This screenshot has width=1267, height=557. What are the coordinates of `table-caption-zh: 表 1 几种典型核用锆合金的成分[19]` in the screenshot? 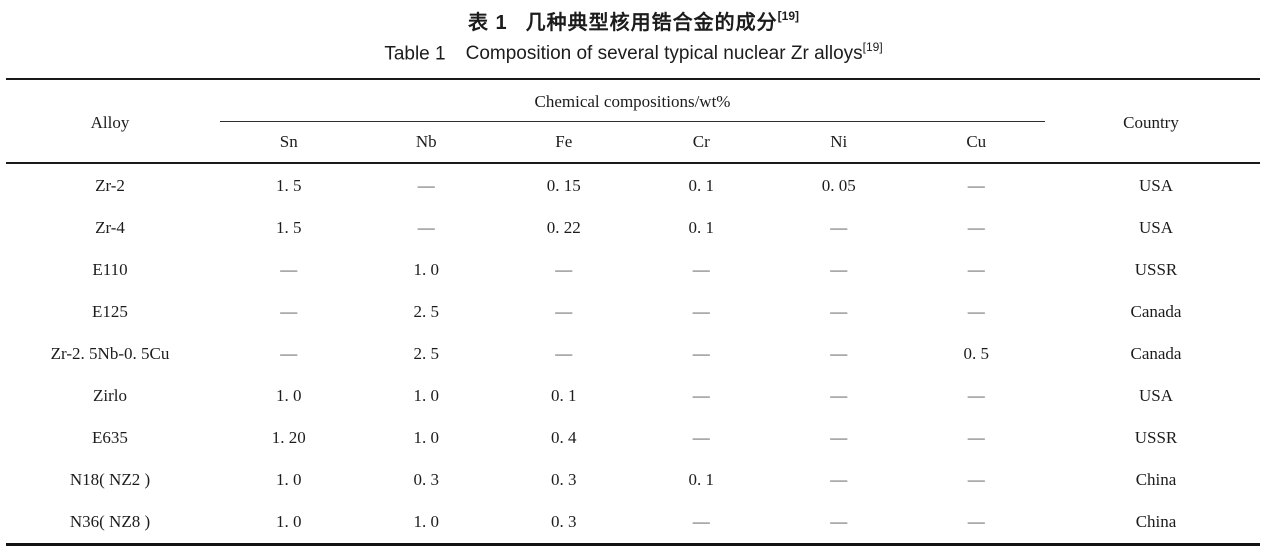 It's located at (633, 20).